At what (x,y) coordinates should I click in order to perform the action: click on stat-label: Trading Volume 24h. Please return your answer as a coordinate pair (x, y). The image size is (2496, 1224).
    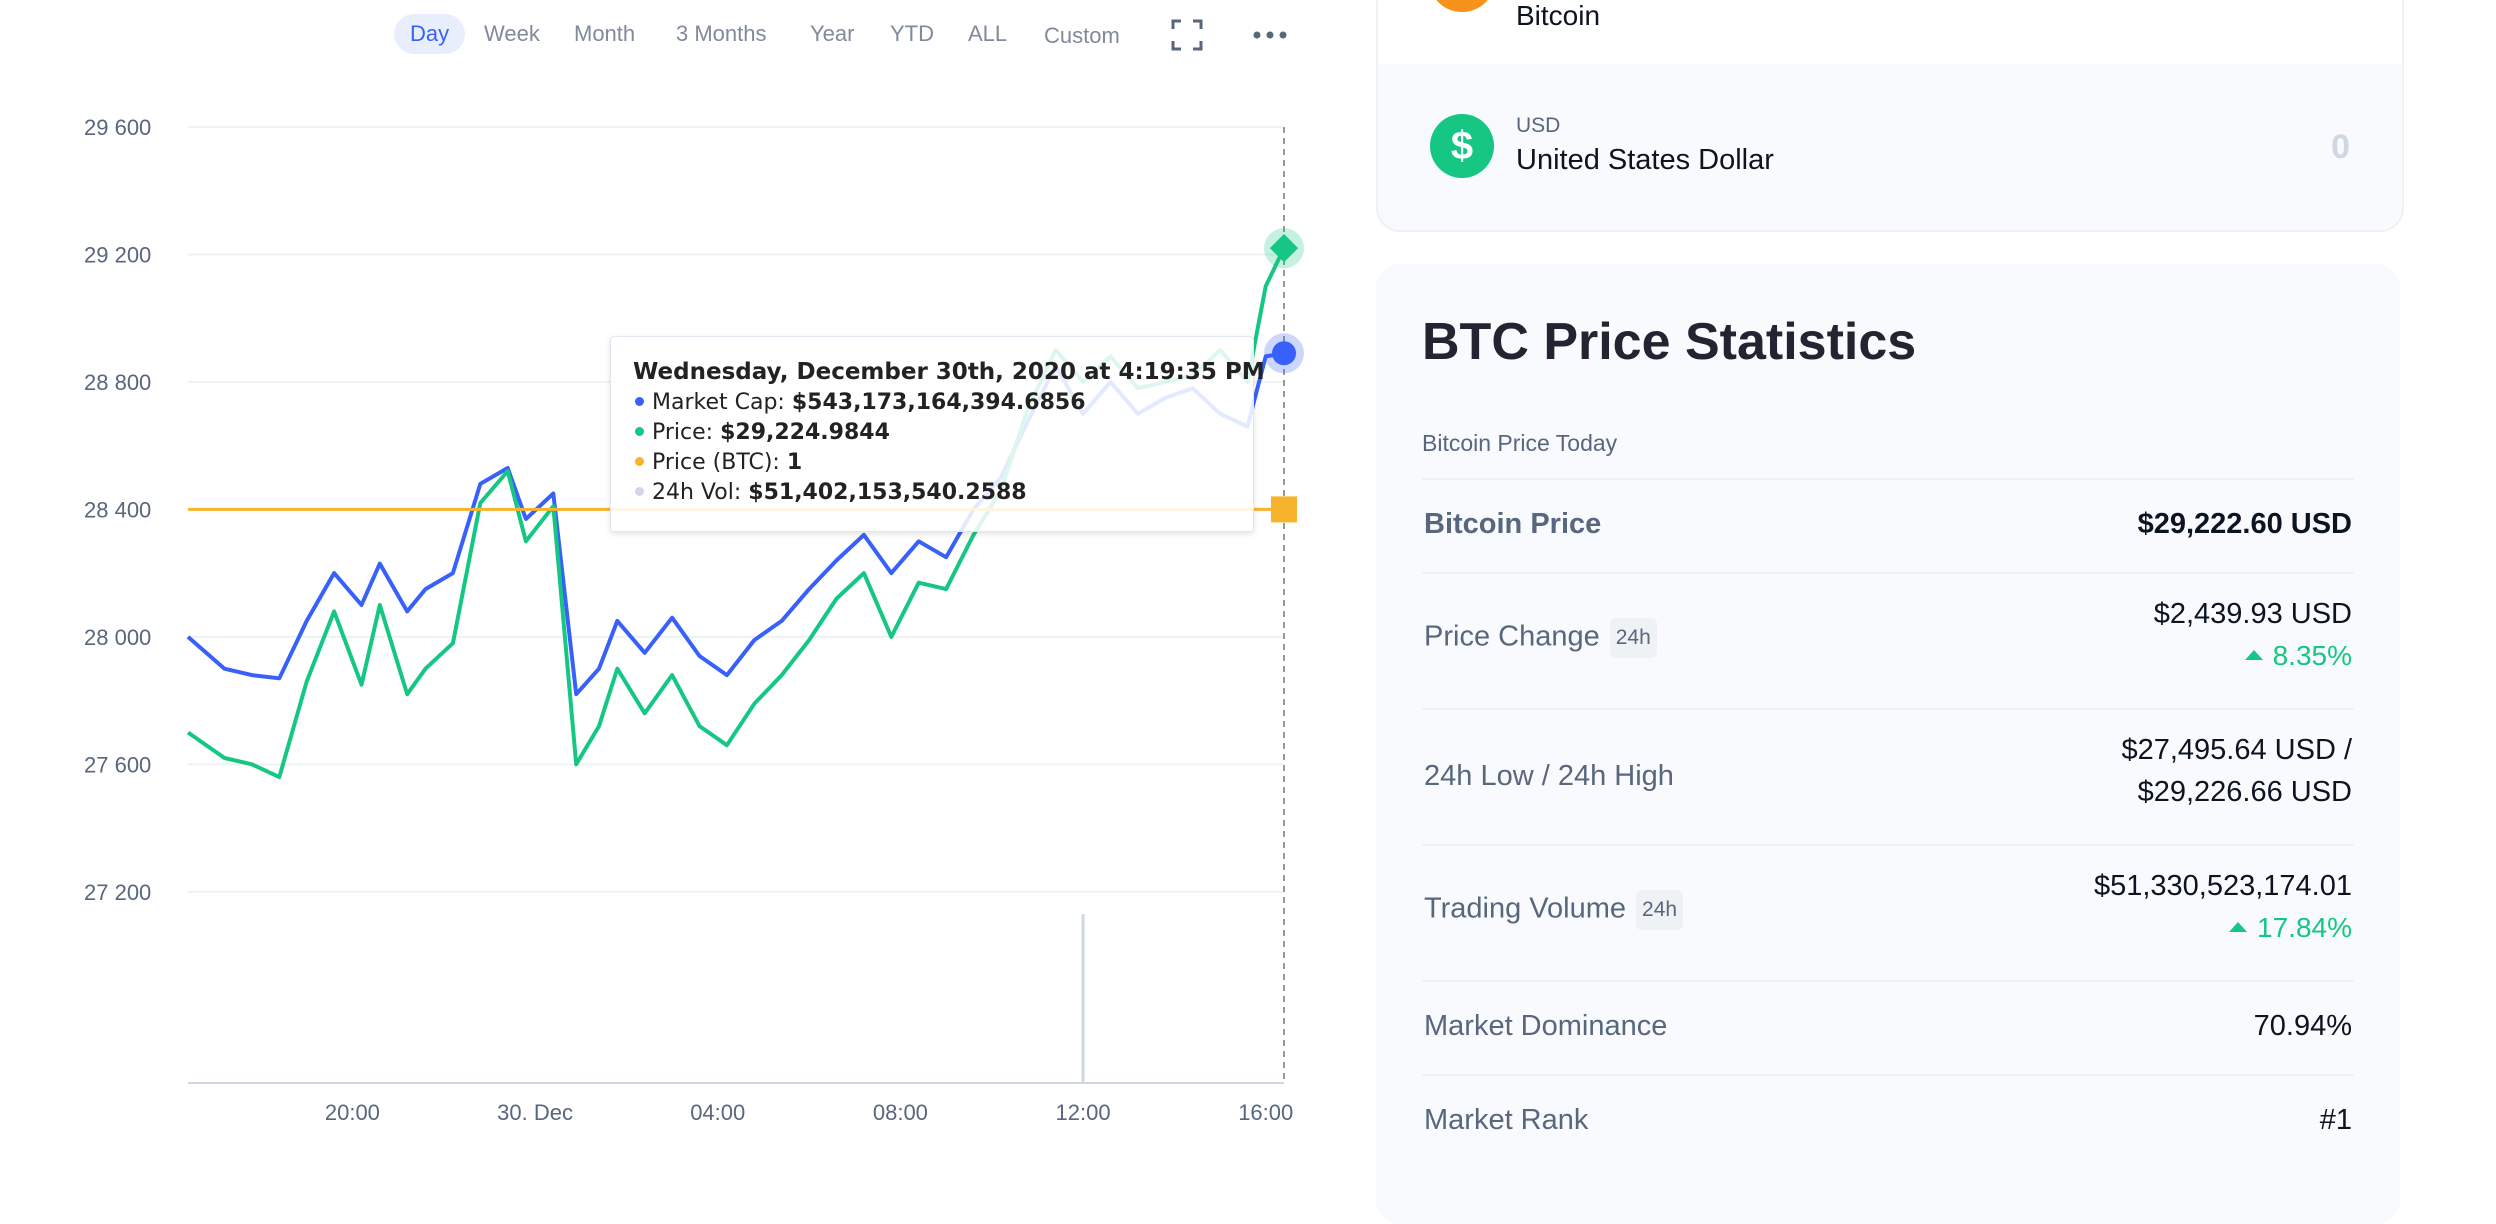
    Looking at the image, I should click on (1554, 910).